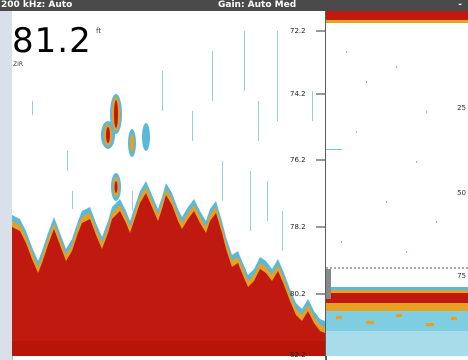 This screenshot has height=360, width=468. What do you see at coordinates (168, 348) in the screenshot?
I see `bottom-deep` at bounding box center [168, 348].